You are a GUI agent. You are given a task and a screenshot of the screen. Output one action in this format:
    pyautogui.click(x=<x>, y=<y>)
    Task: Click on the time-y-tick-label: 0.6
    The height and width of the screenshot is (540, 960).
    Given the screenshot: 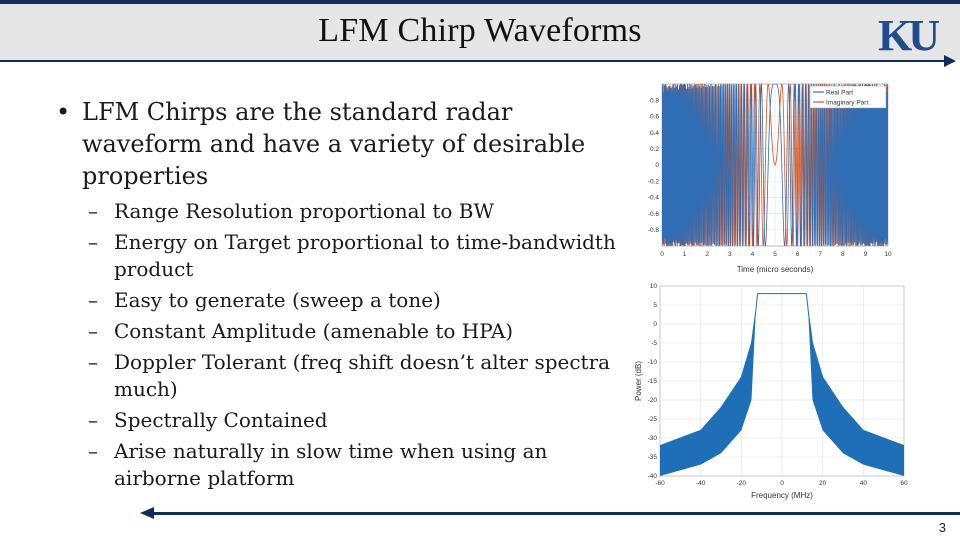 What is the action you would take?
    pyautogui.click(x=654, y=117)
    